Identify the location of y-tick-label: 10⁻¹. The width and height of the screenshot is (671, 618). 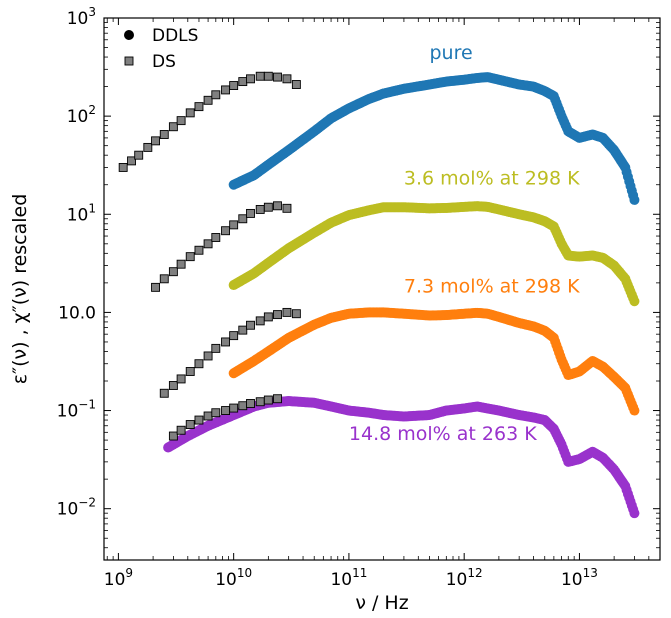
(76, 410).